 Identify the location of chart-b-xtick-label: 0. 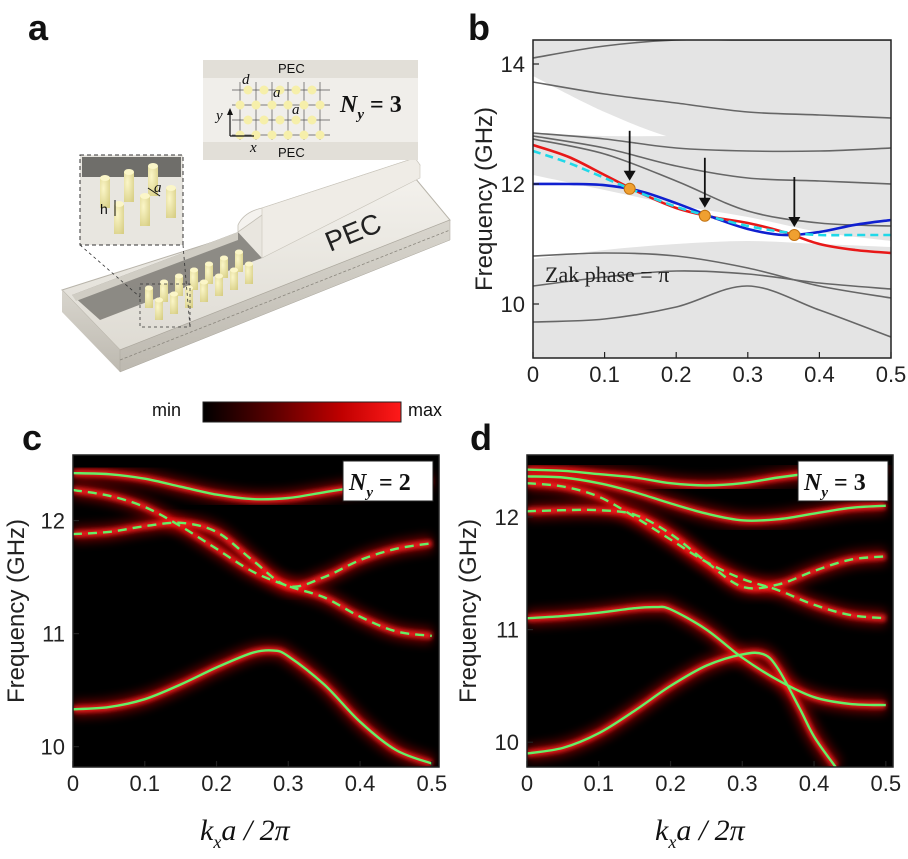
(533, 374).